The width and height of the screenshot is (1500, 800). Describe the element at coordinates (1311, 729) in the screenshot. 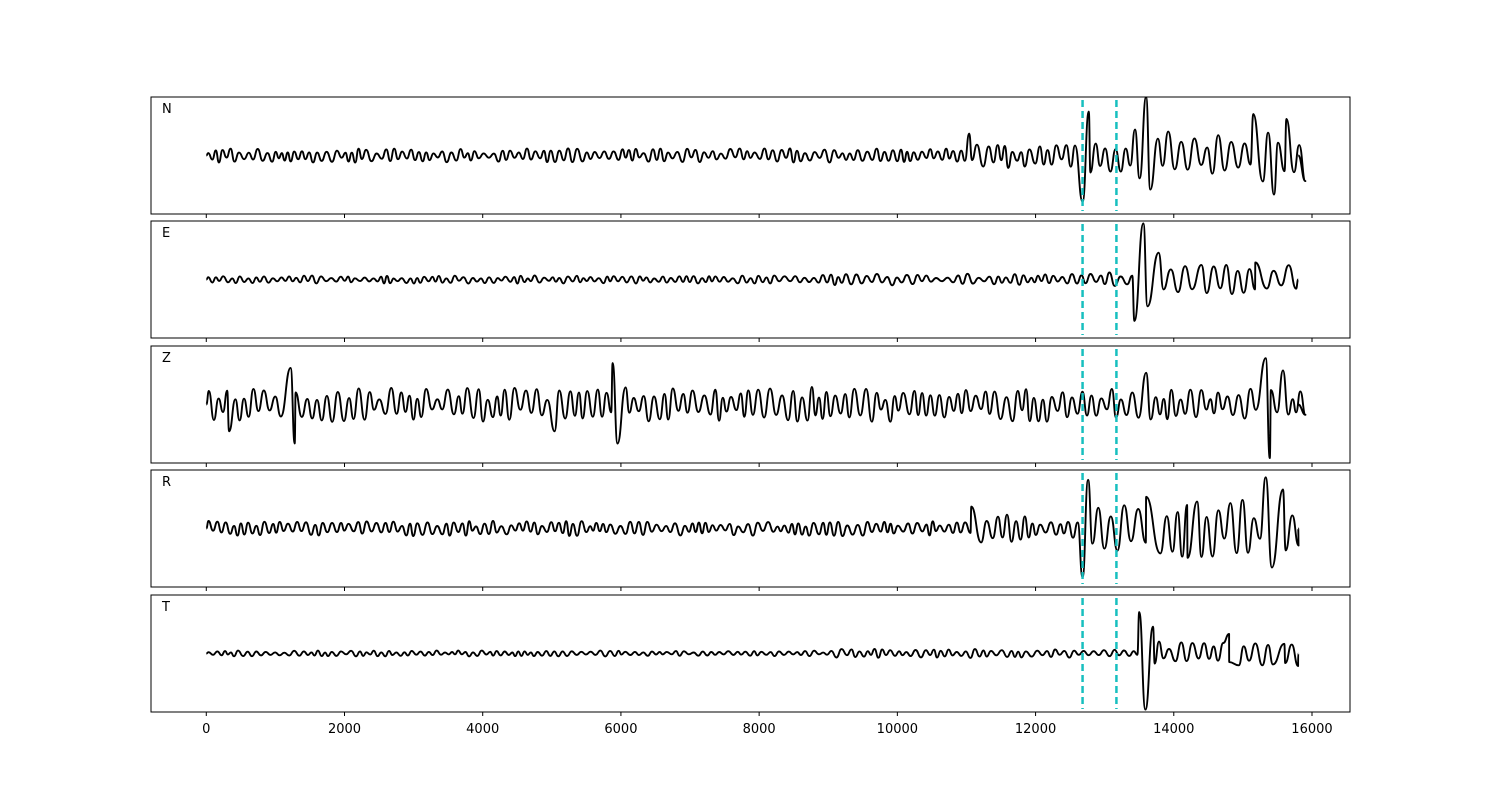

I see `x-tick-label: 16000` at that location.